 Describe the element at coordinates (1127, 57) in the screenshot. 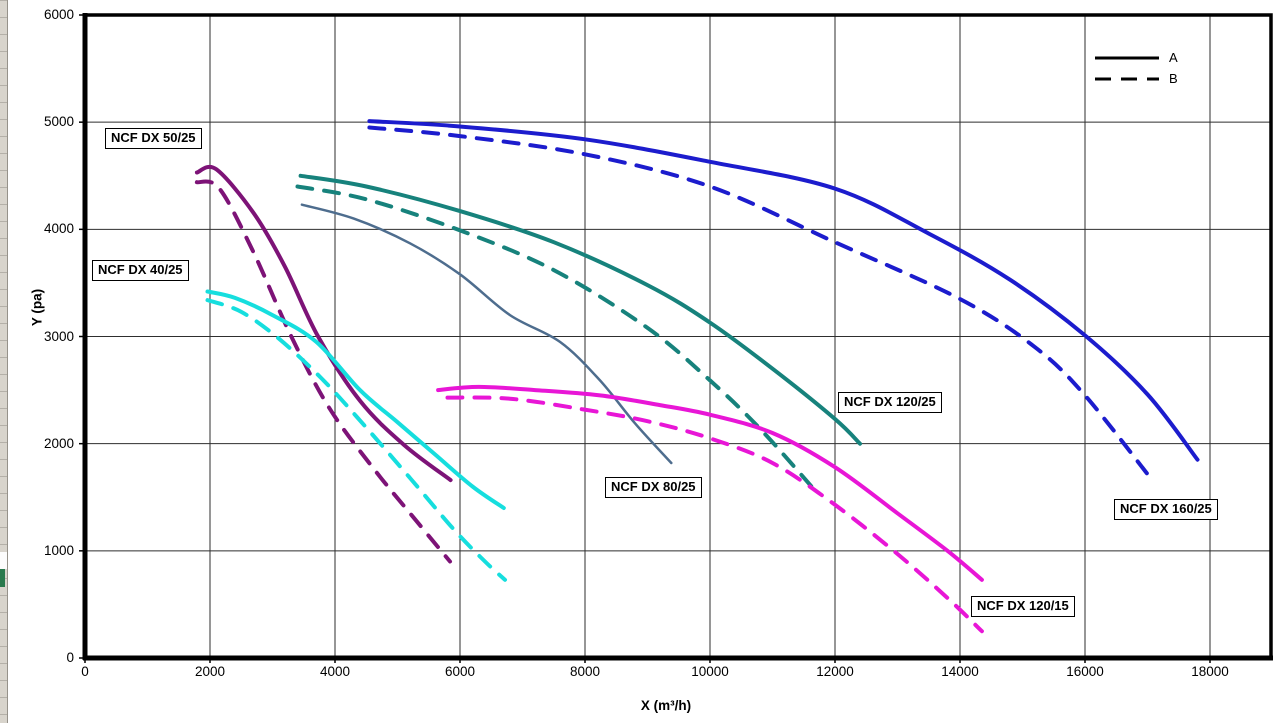

I see `solid-line-sample` at that location.